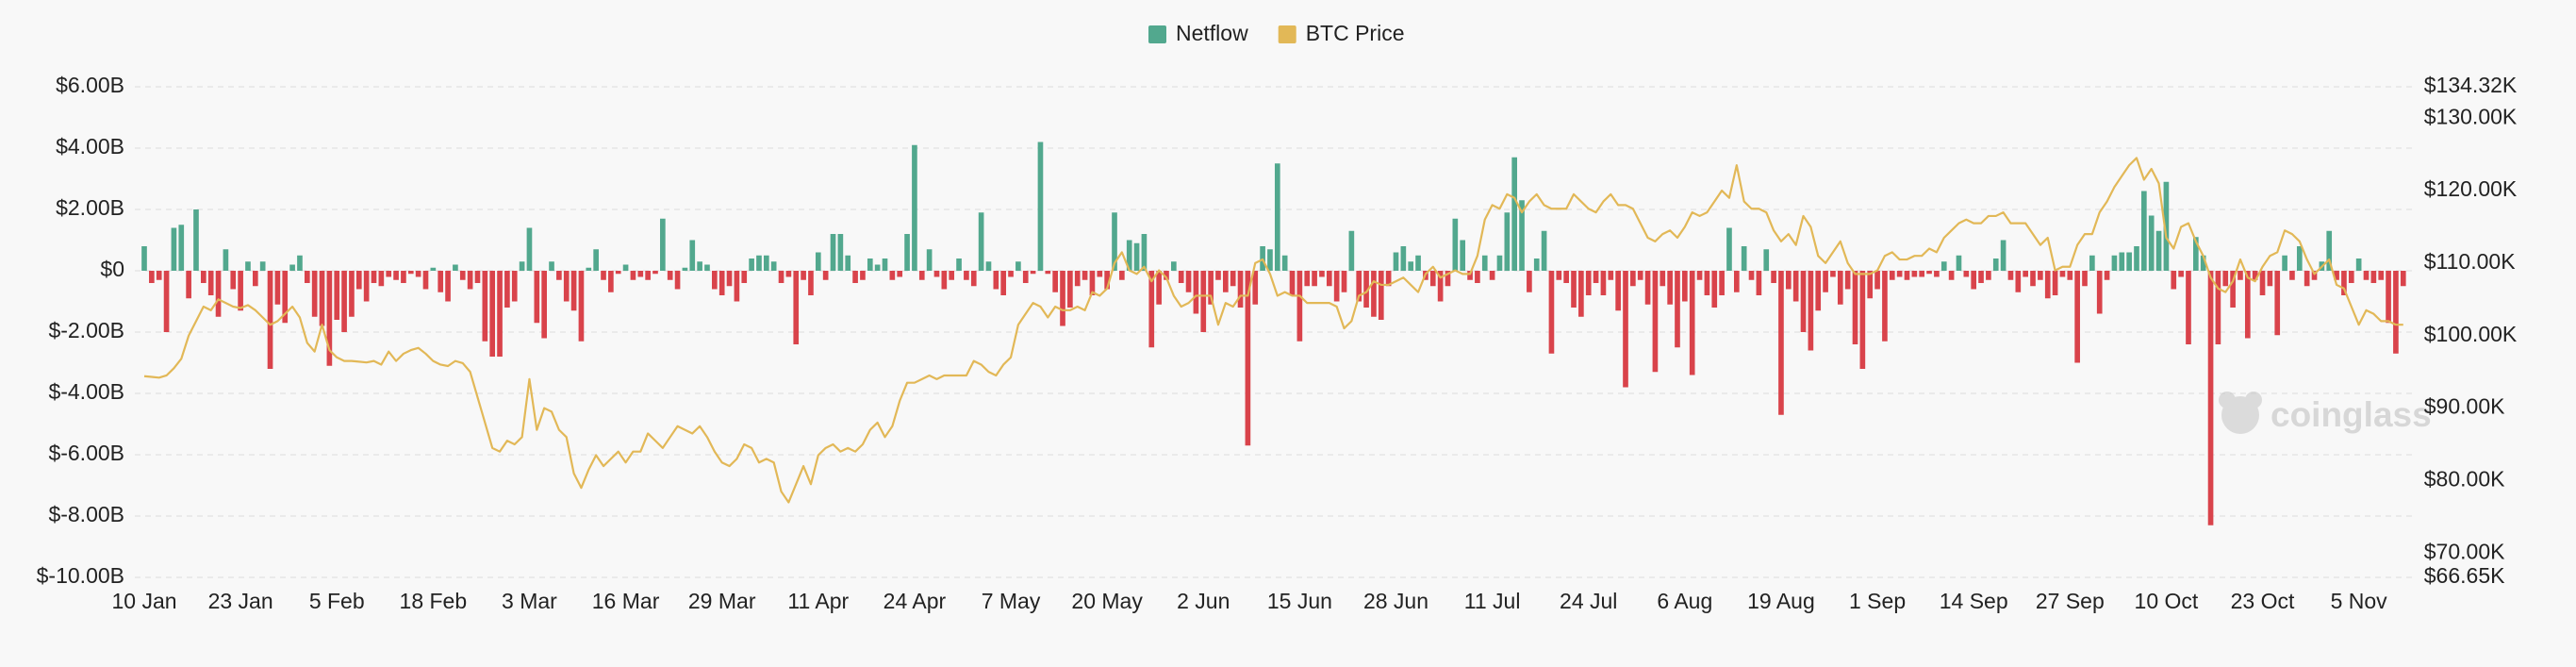 The height and width of the screenshot is (667, 2576). I want to click on y-tick-label: $-6.00B, so click(86, 453).